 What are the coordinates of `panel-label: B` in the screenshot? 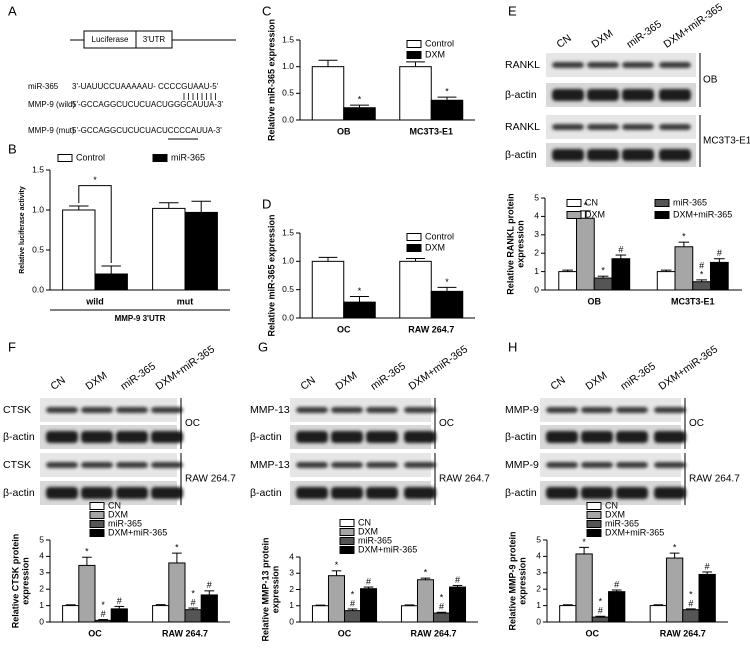 It's located at (12, 148).